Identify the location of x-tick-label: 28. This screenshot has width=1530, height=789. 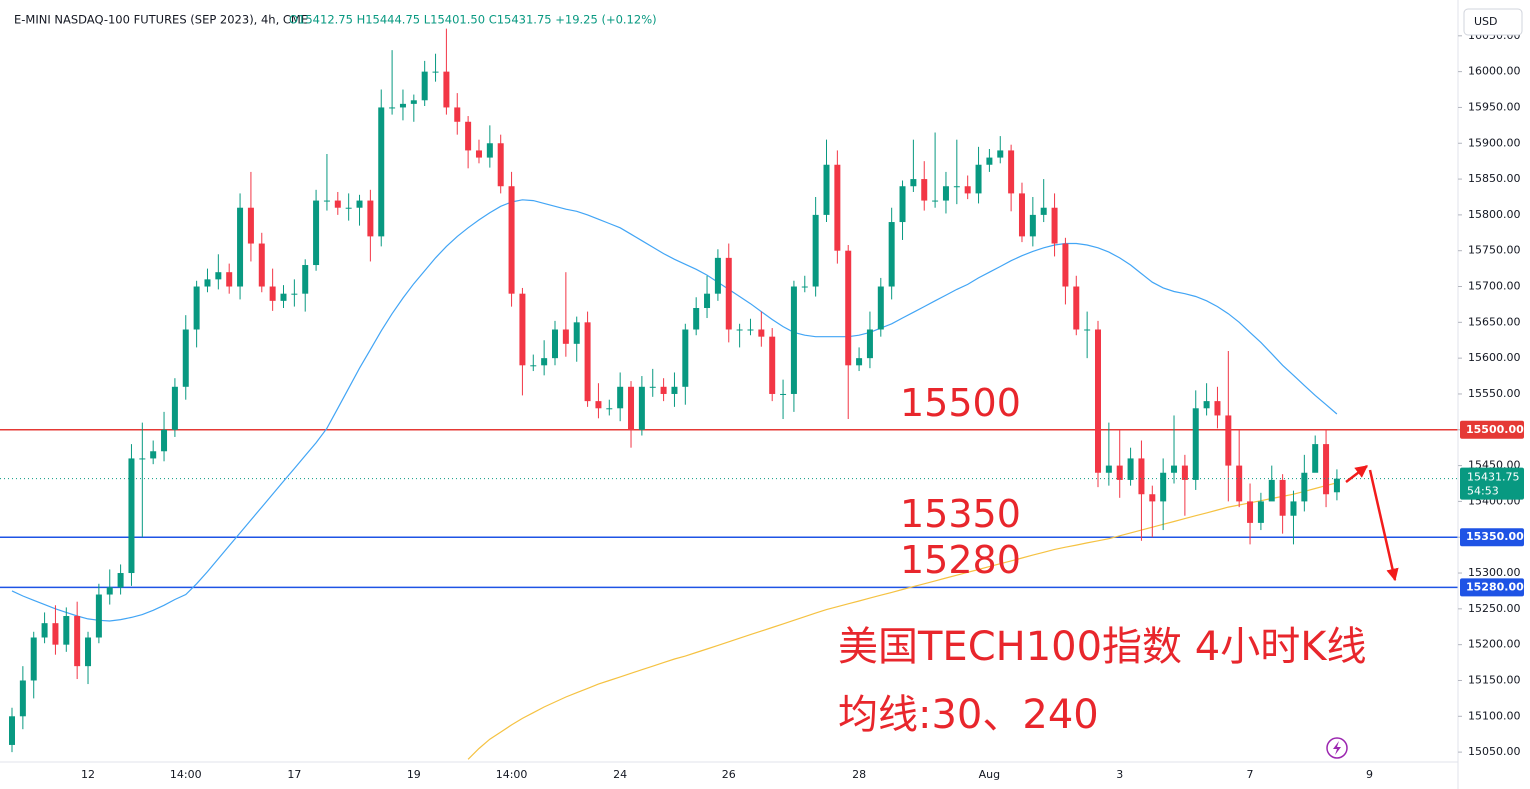
(859, 774).